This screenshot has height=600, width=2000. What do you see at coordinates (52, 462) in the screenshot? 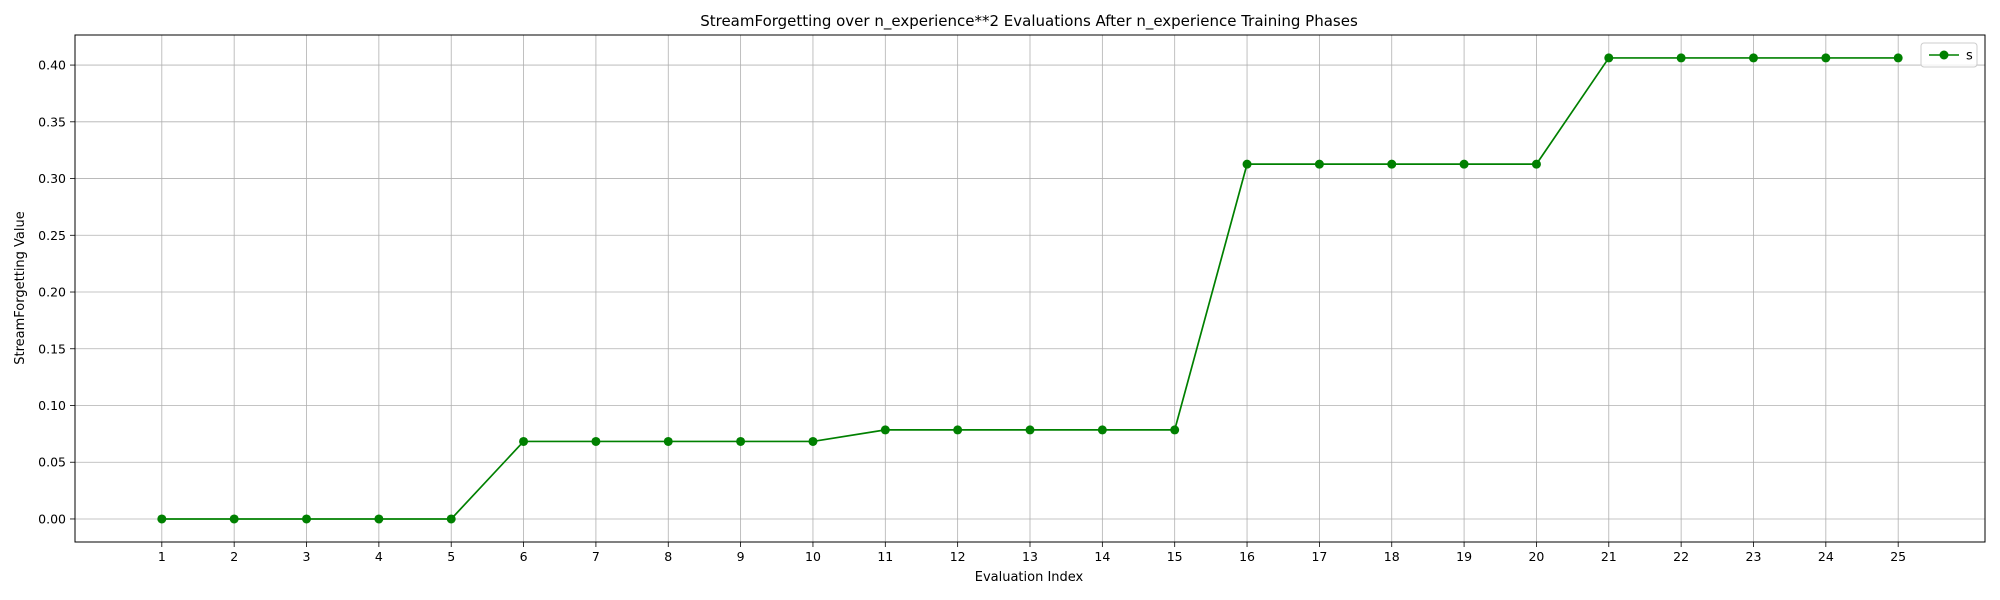
I see `y-tick-label: 0.05` at bounding box center [52, 462].